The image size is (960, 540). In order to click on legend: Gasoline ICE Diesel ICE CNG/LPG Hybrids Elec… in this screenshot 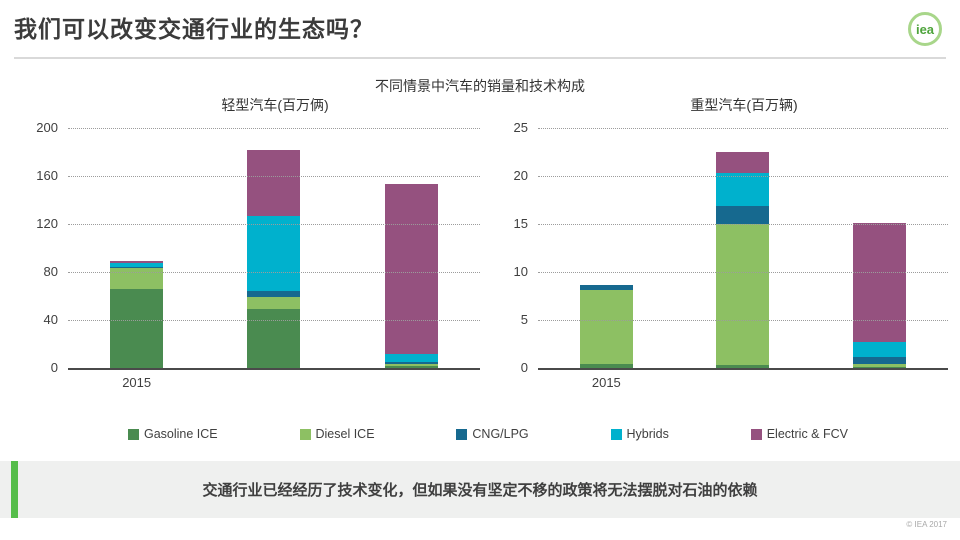, I will do `click(488, 434)`.